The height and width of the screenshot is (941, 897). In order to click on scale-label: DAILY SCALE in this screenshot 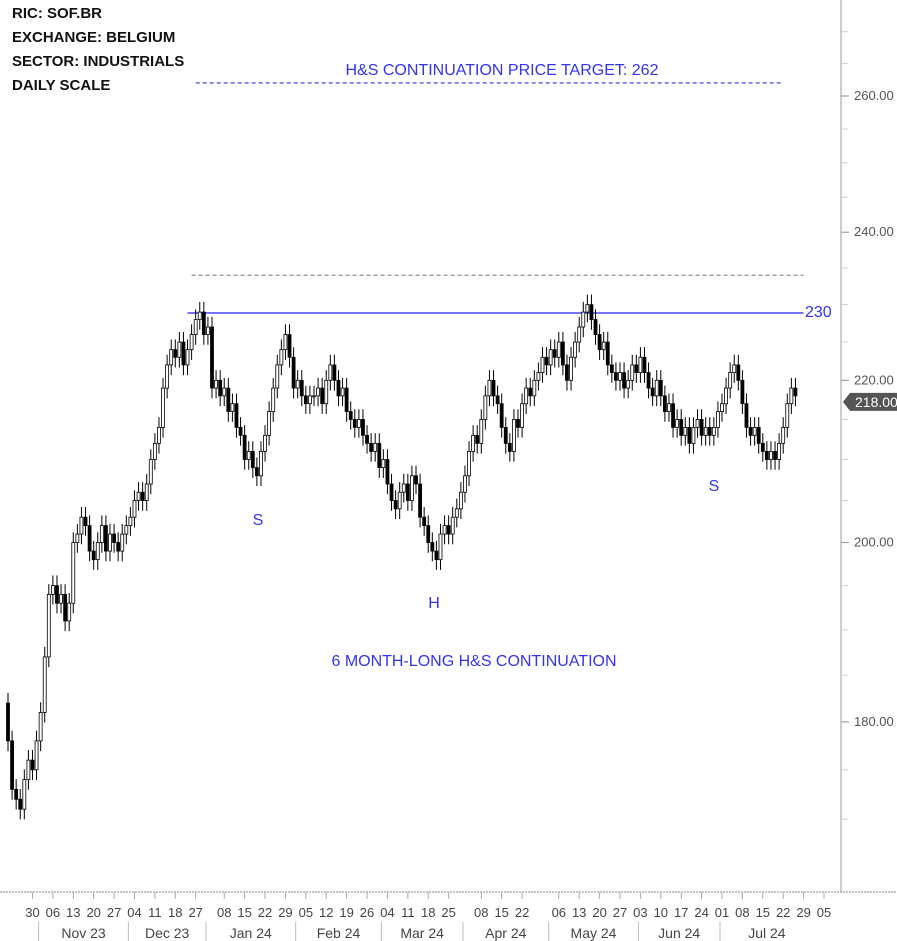, I will do `click(61, 85)`.